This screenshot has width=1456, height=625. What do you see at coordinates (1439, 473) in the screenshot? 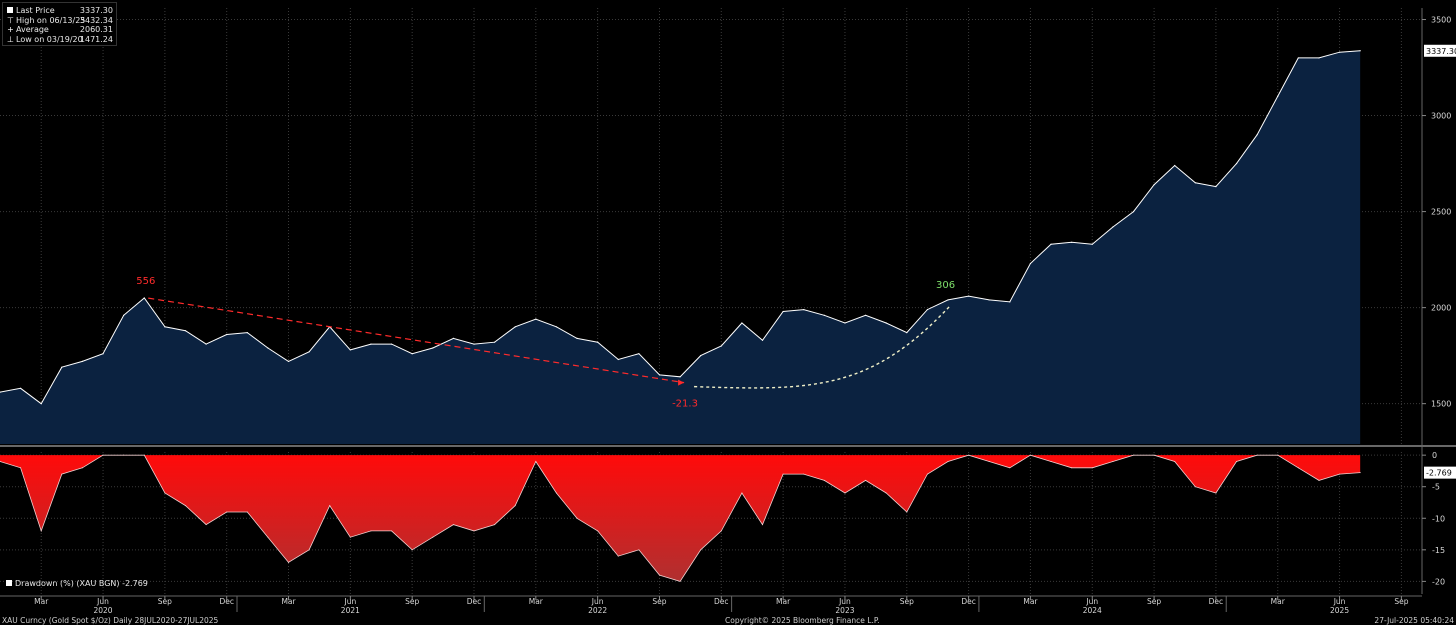
I see `last-drawdown-label: -2.769` at bounding box center [1439, 473].